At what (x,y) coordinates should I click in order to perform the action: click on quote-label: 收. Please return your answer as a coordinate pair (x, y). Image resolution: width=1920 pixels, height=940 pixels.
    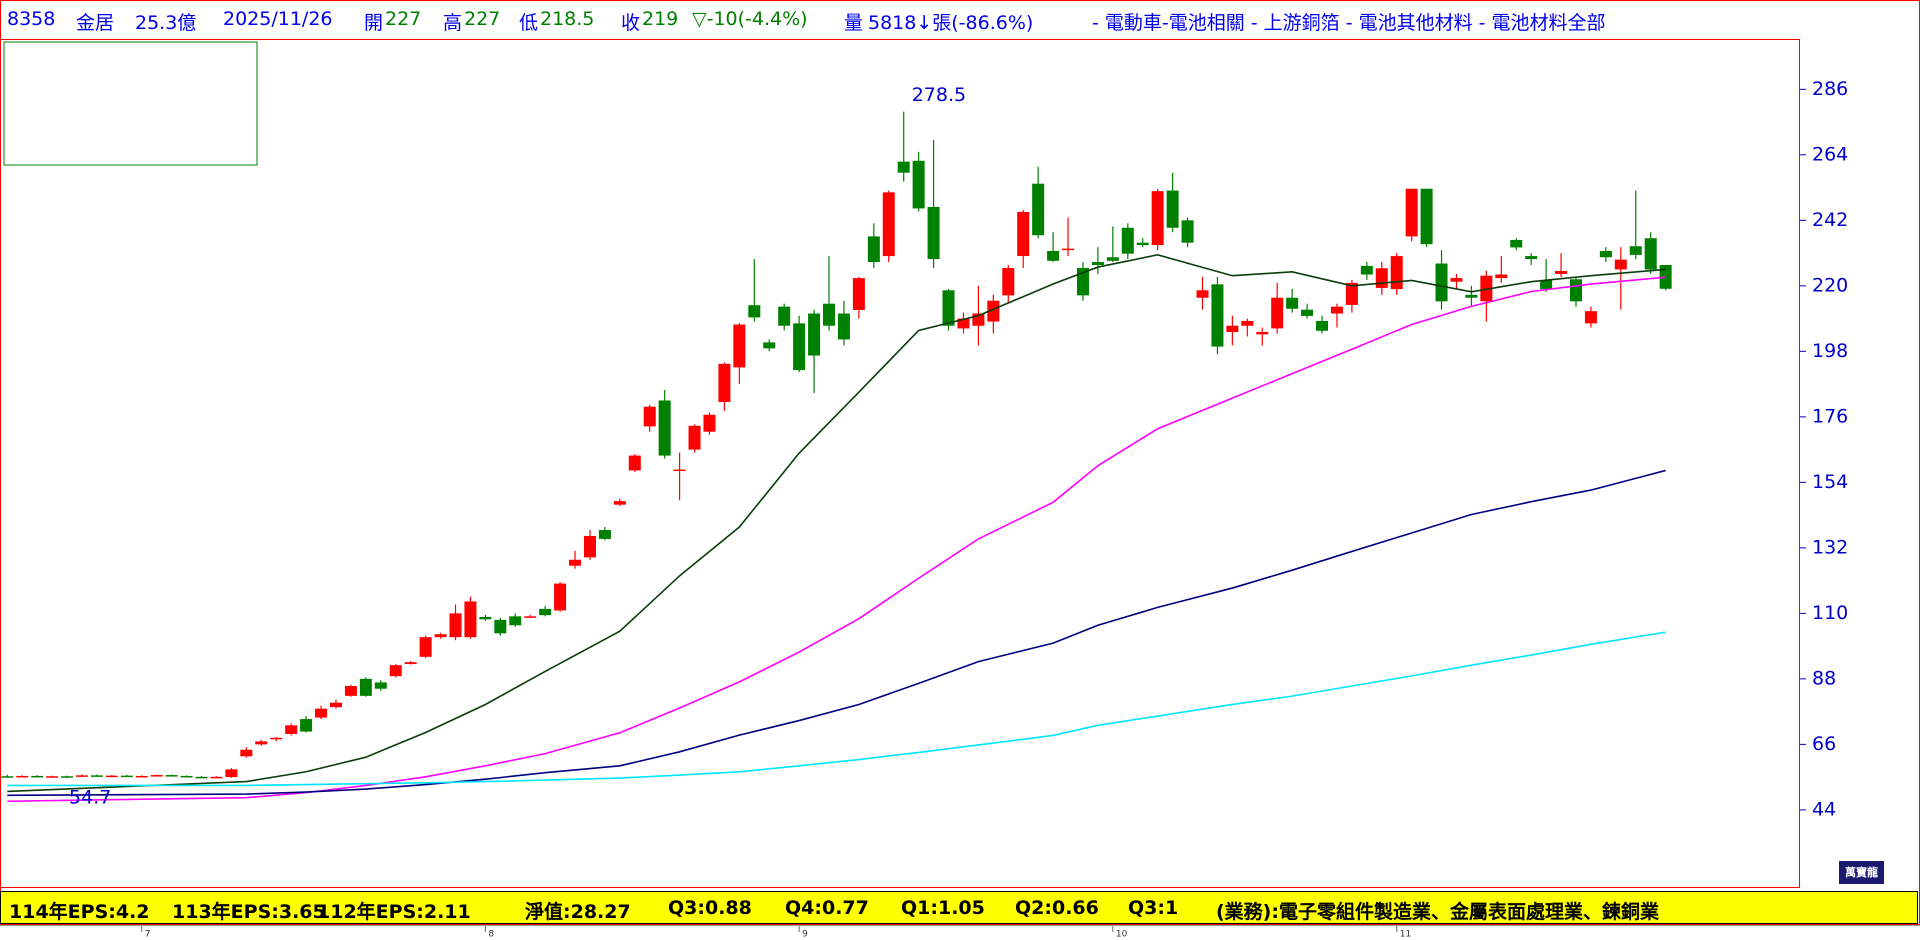
    Looking at the image, I should click on (631, 23).